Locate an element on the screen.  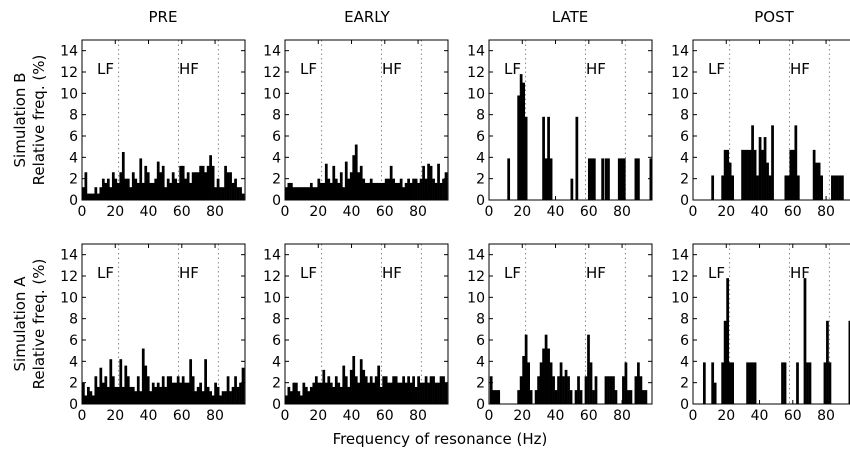
sim-b-early-lf-label: LF is located at coordinates (308, 69).